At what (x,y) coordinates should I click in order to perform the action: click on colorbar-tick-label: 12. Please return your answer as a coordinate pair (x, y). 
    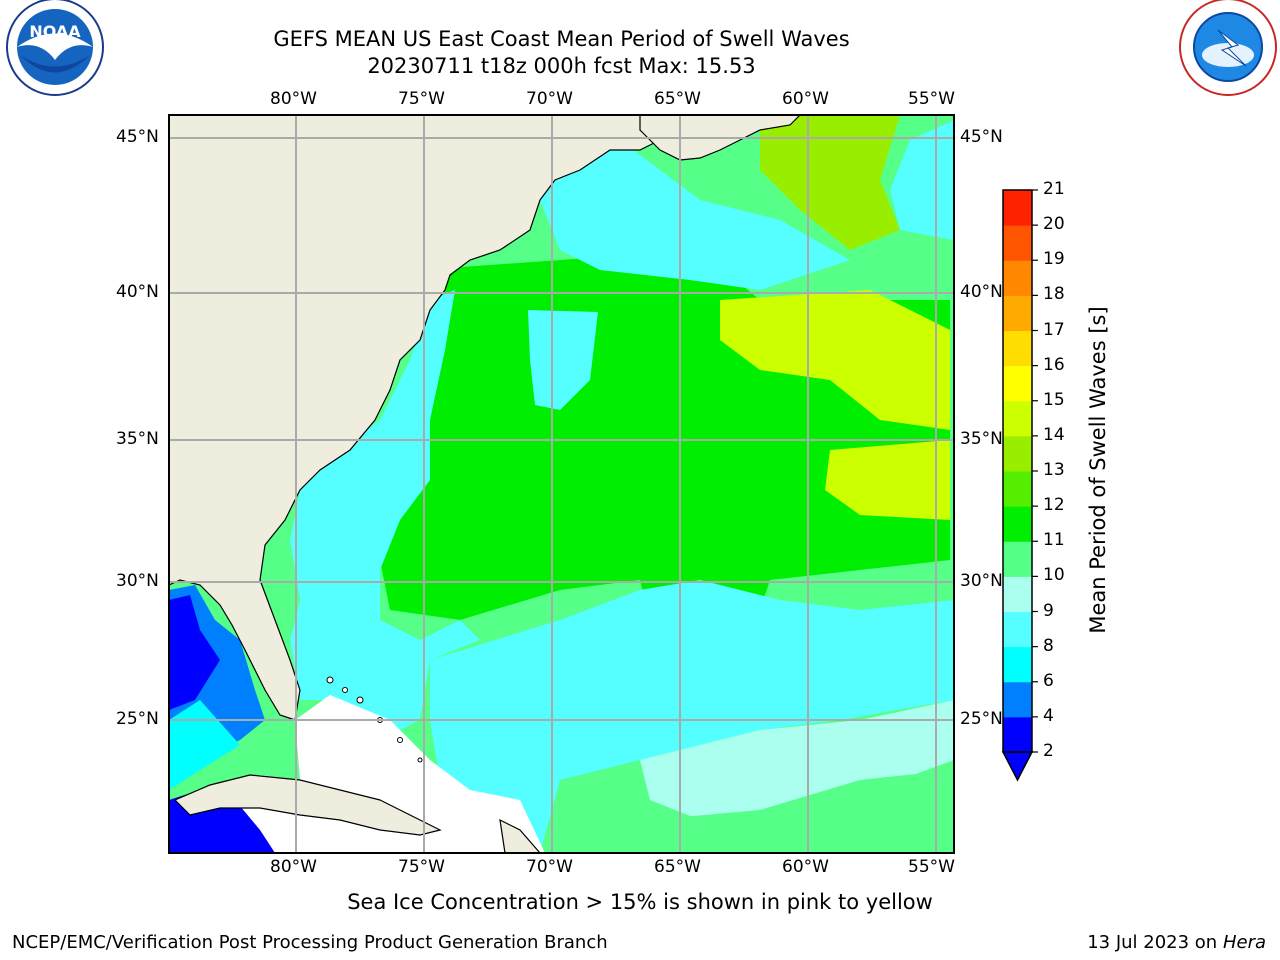
    Looking at the image, I should click on (1054, 505).